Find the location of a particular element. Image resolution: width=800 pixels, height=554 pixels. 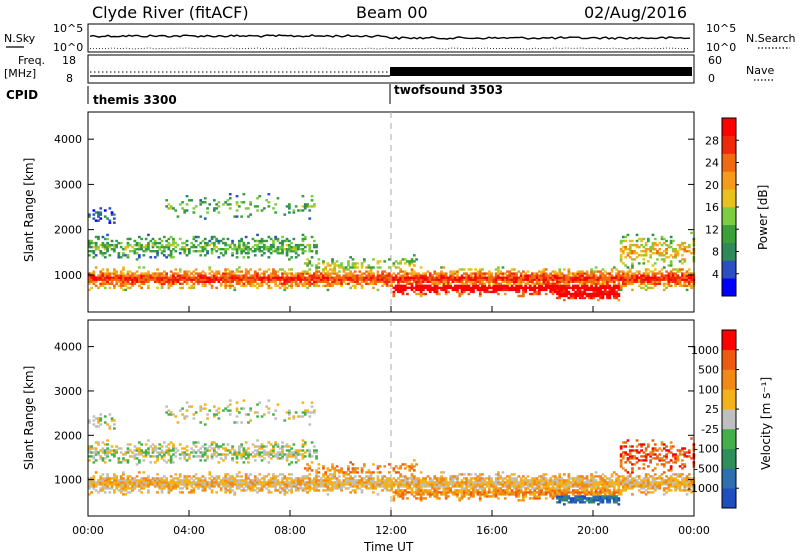

colorbar-segment is located at coordinates (729, 287).